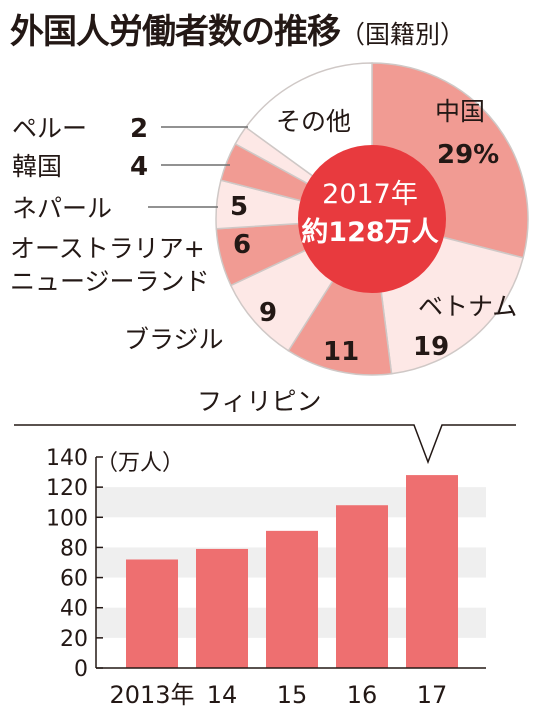  I want to click on title-sub: （国籍別）, so click(403, 34).